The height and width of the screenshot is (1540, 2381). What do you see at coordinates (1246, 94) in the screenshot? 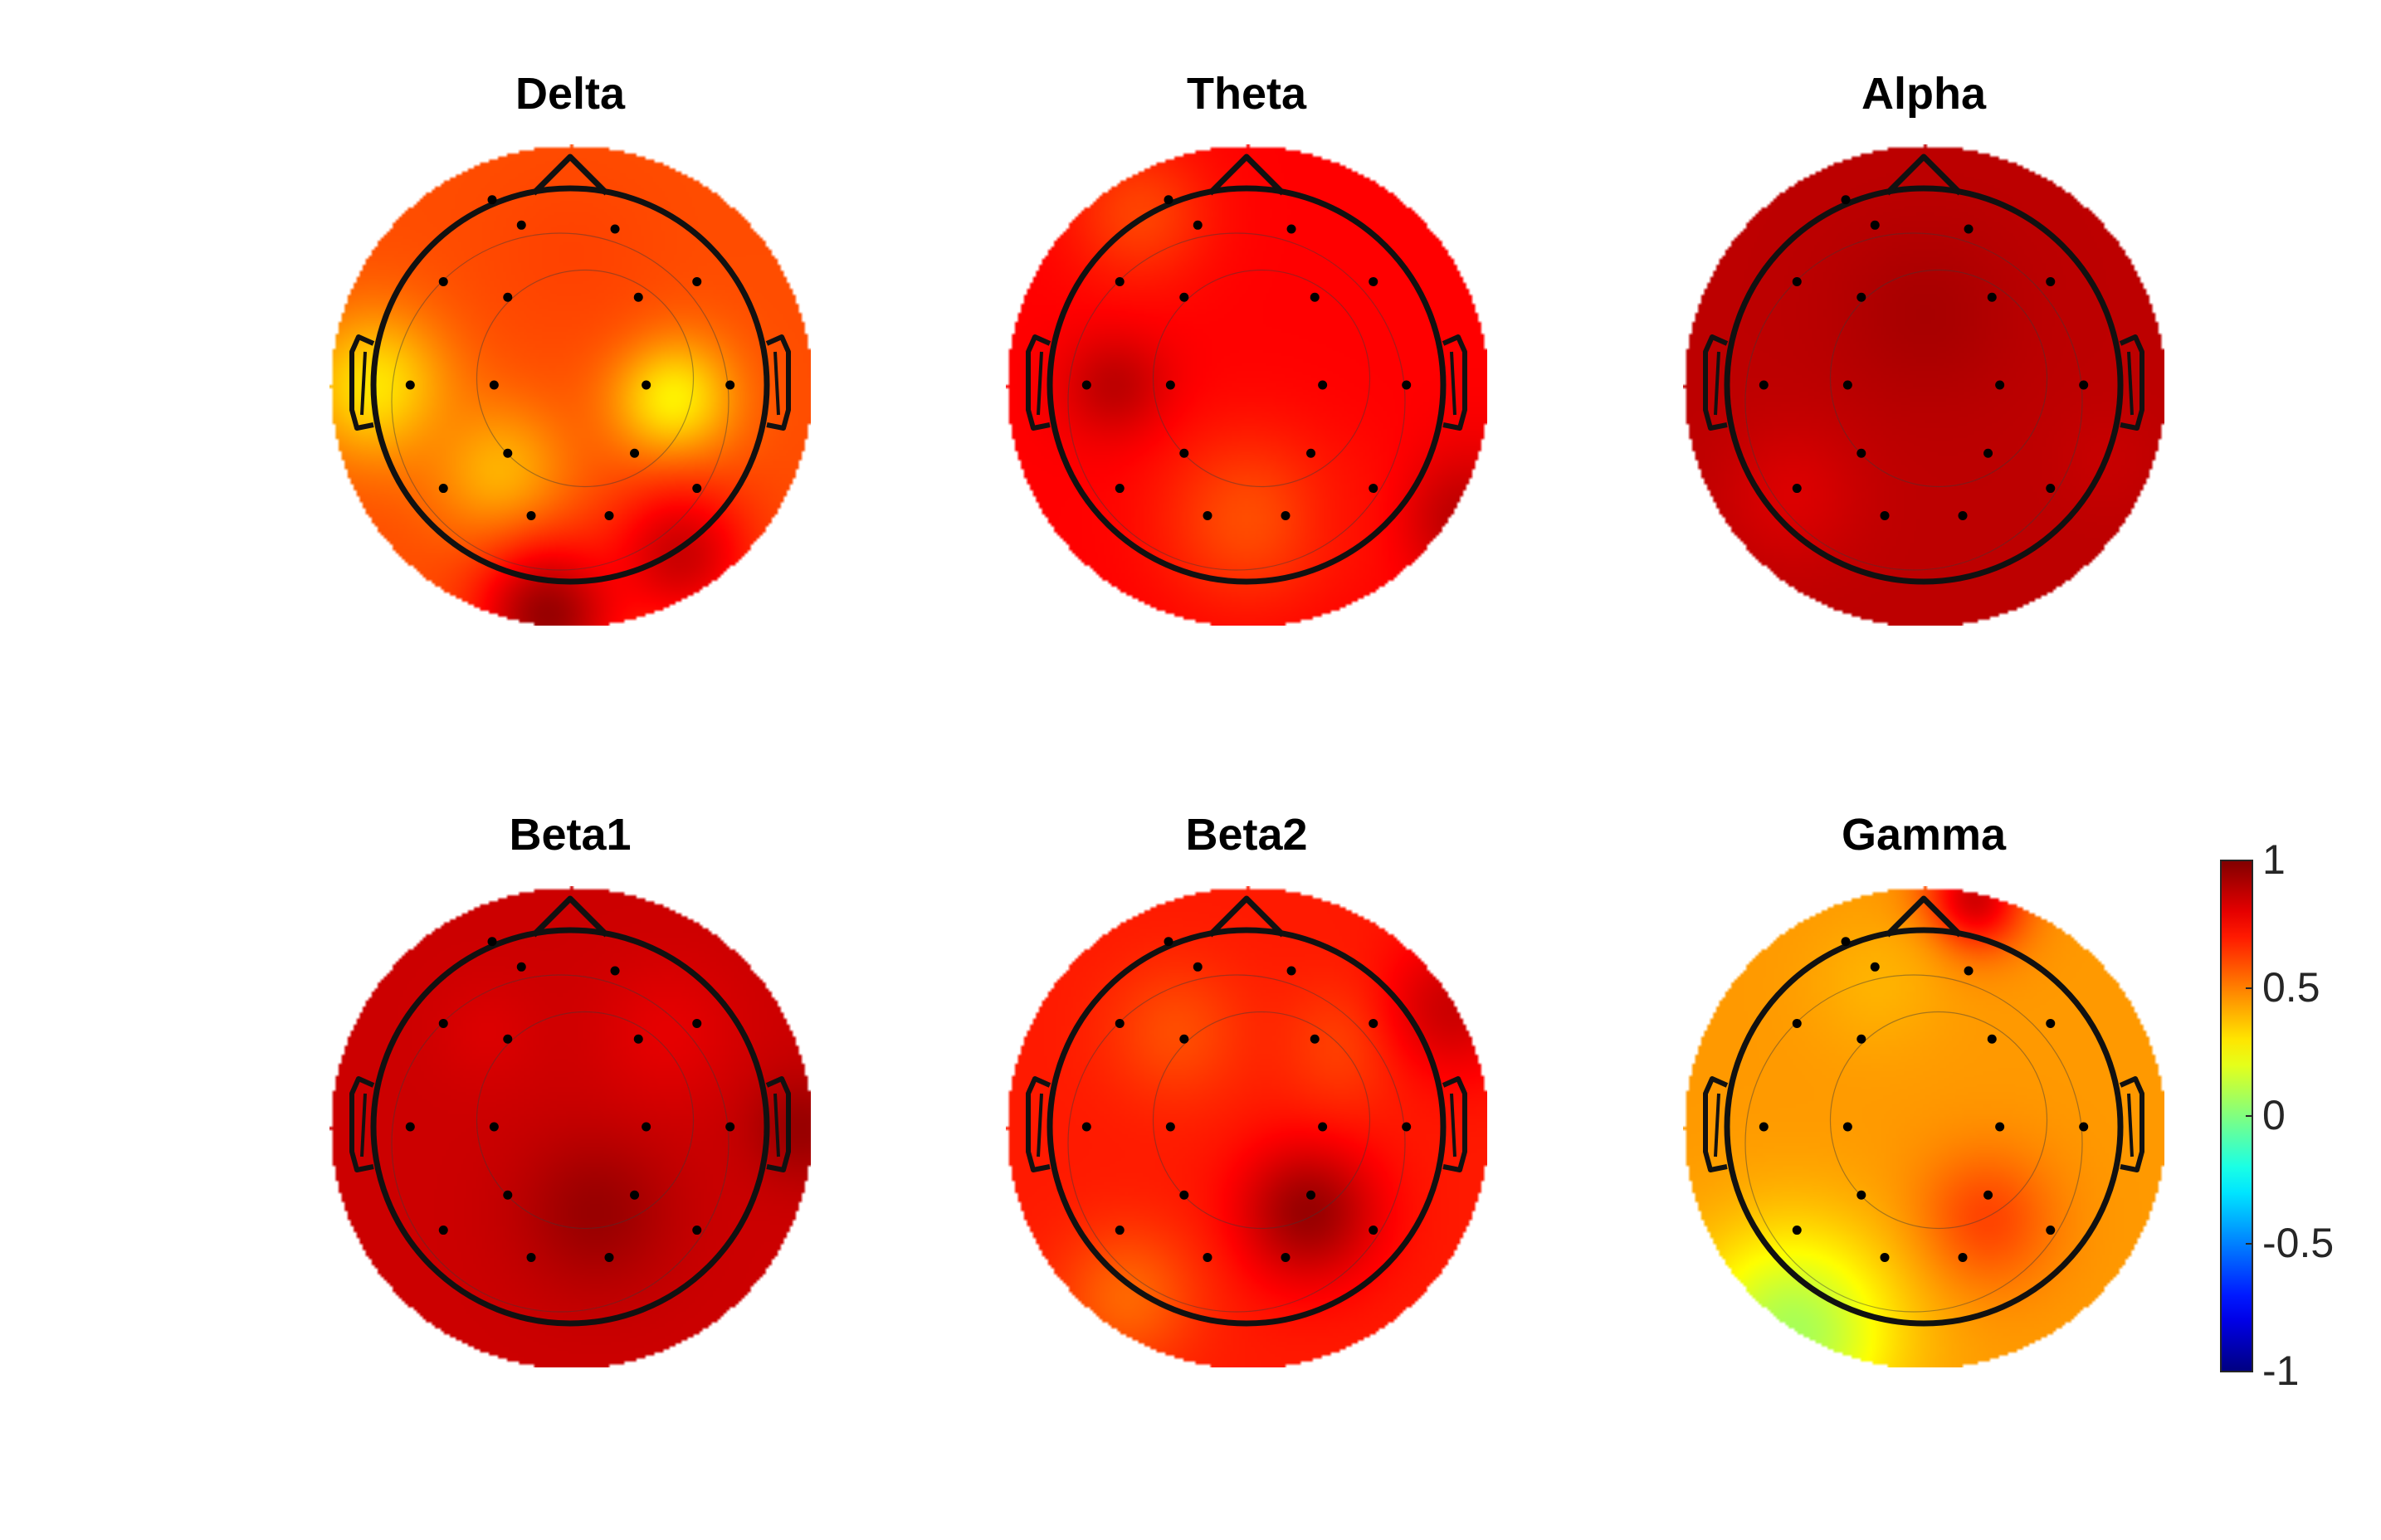
I see `panel-title-theta: Theta` at bounding box center [1246, 94].